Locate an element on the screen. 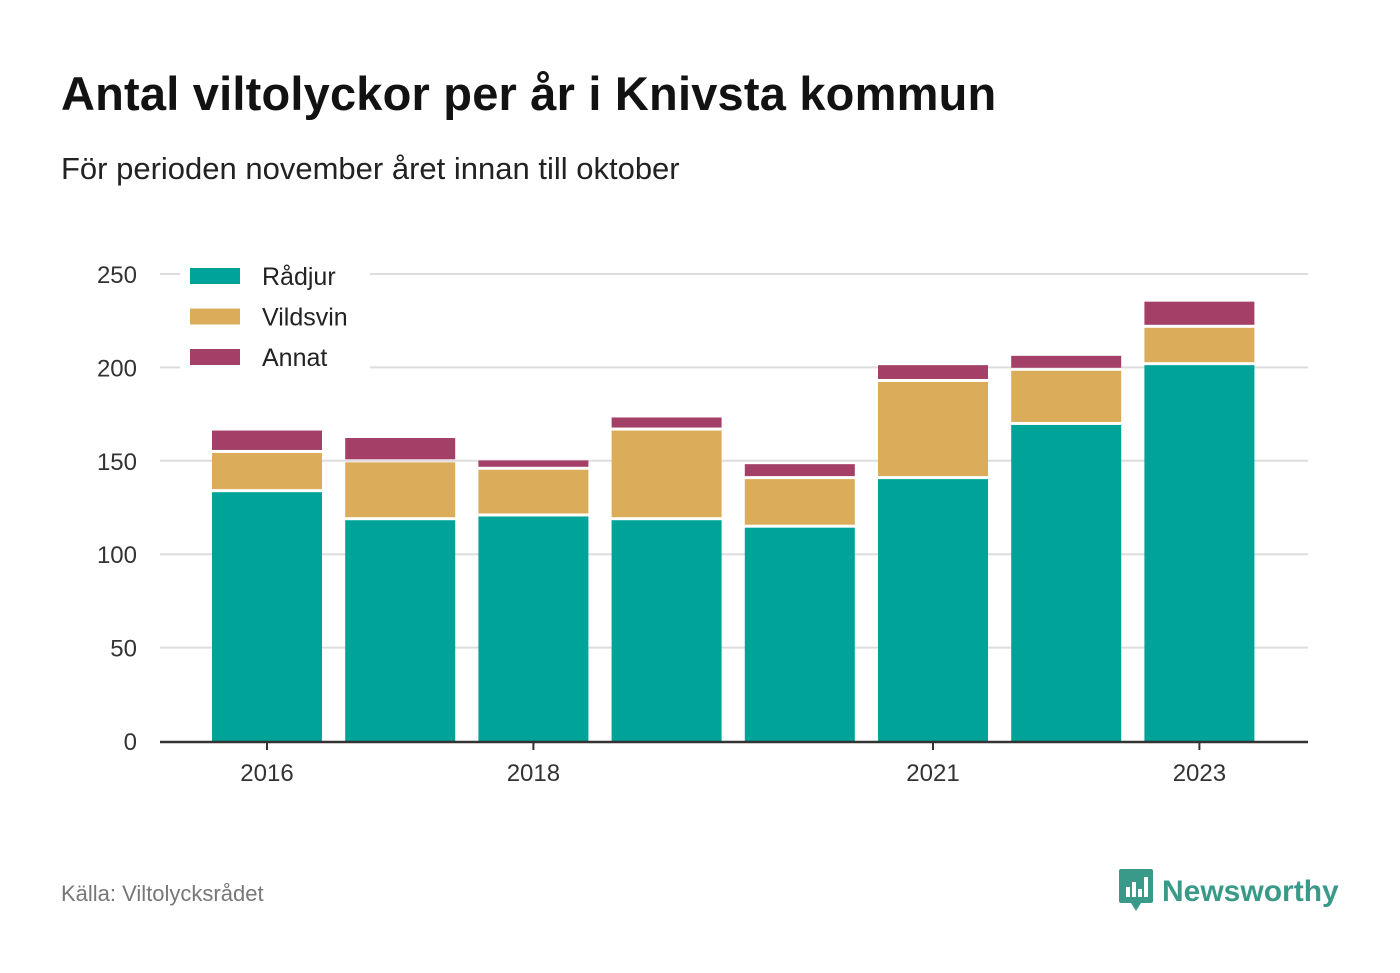 The height and width of the screenshot is (973, 1400). brand-logo: Newsworthy is located at coordinates (1228, 892).